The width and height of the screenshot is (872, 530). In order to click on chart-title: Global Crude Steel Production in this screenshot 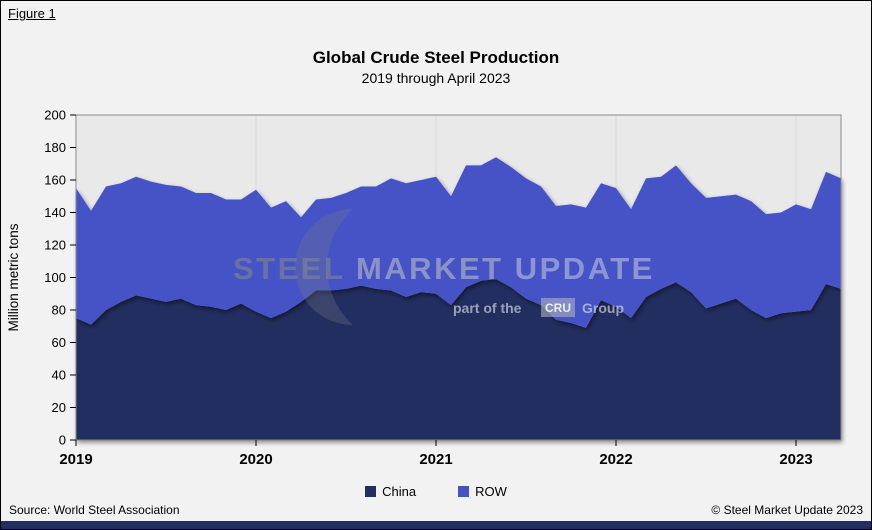, I will do `click(436, 57)`.